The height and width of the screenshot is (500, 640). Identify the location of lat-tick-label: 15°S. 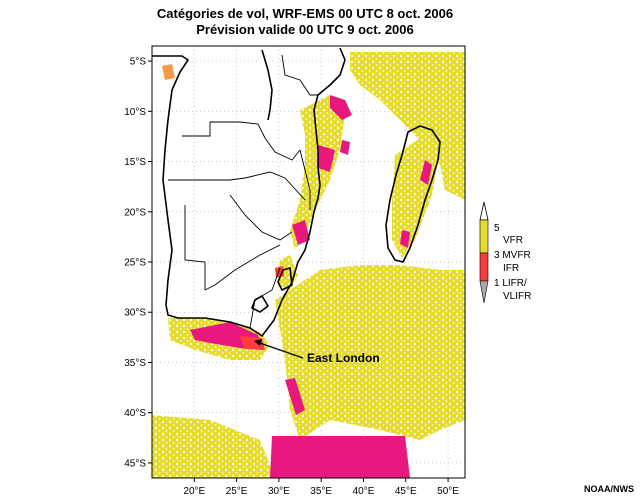
(135, 162).